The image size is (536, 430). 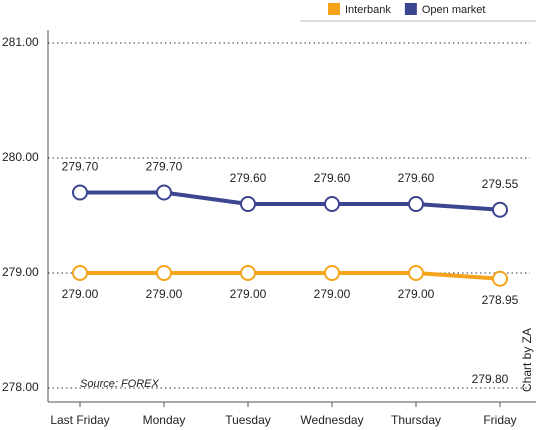 I want to click on y-tick-label: 280.00, so click(x=20, y=157).